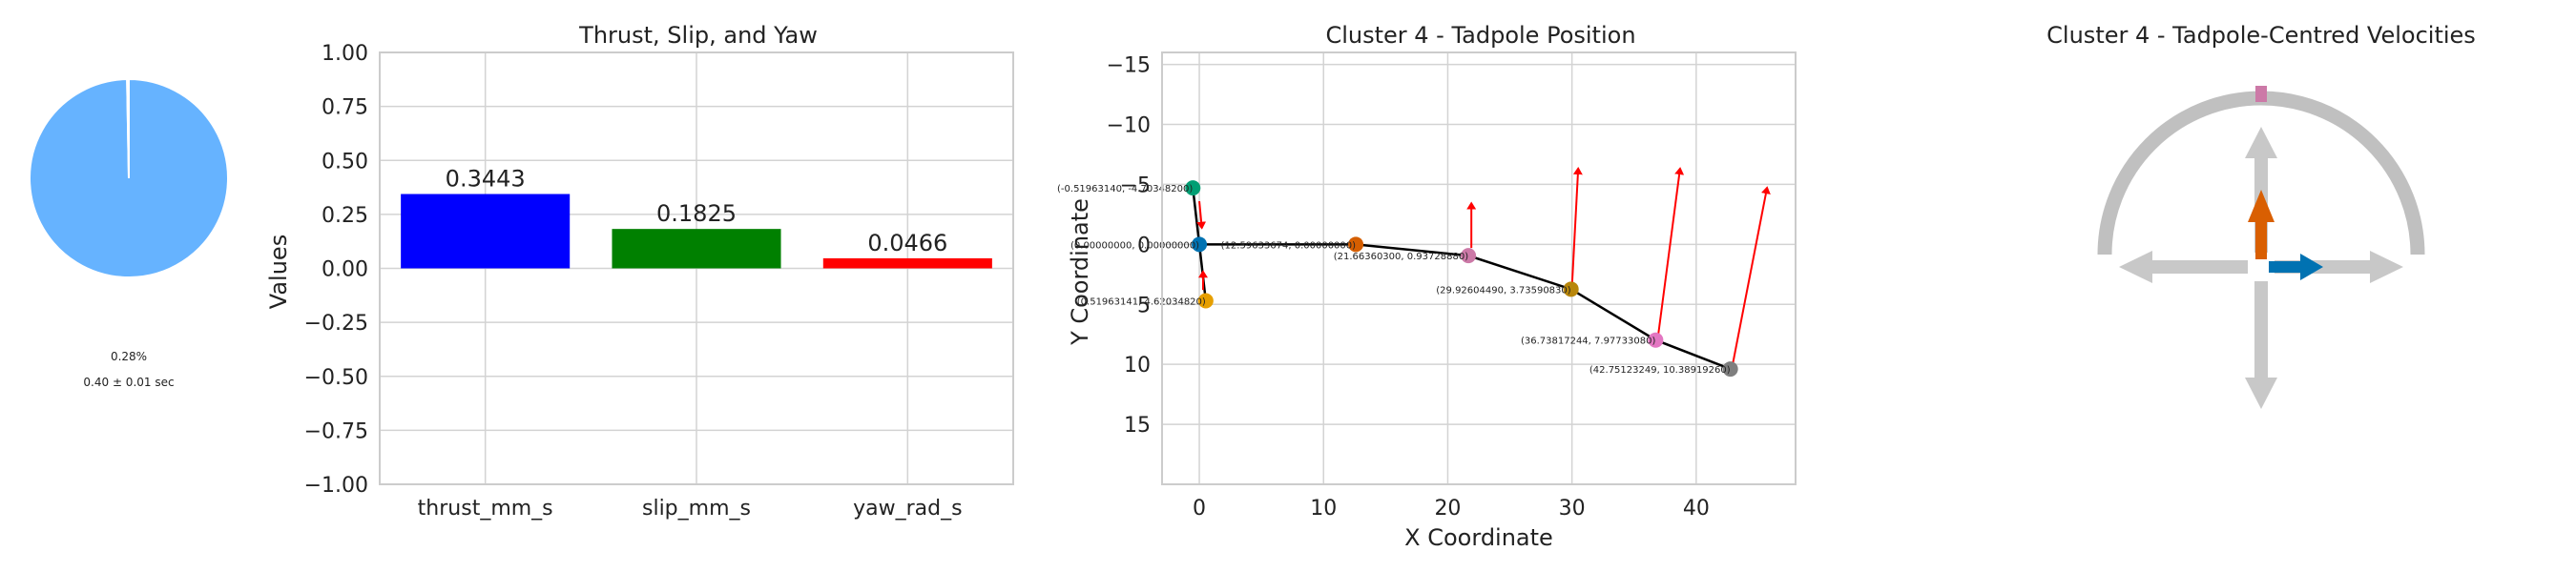 This screenshot has width=2576, height=572. Describe the element at coordinates (336, 486) in the screenshot. I see `bar-y-tick-label: −1.00` at that location.